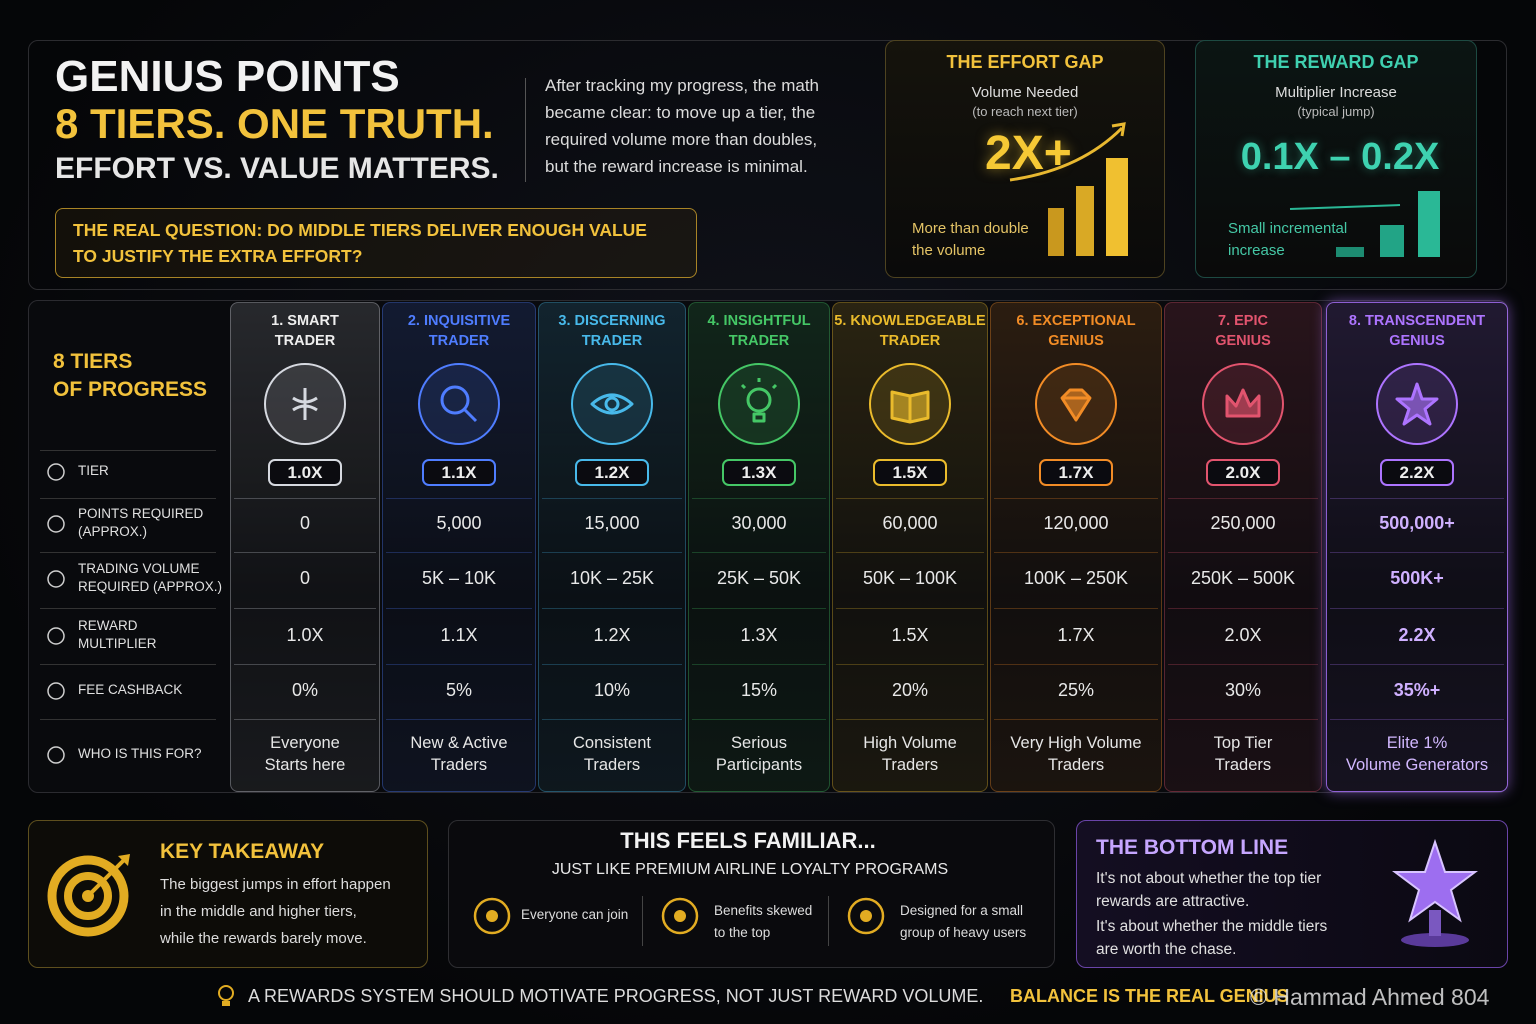  I want to click on tier-audience: Traders, so click(910, 765).